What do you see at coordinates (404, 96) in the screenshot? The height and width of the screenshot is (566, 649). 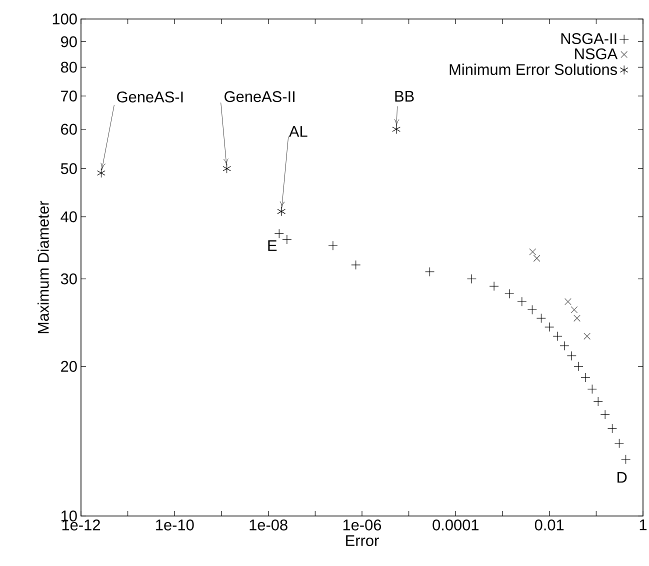 I see `annotation: BB` at bounding box center [404, 96].